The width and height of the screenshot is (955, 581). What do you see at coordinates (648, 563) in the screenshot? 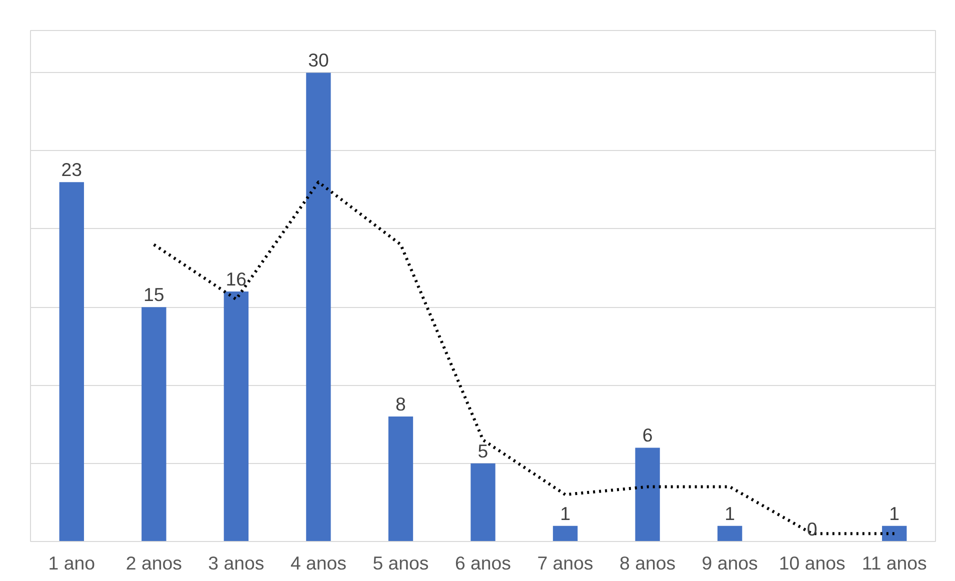
I see `x-tick-label: 8 anos` at bounding box center [648, 563].